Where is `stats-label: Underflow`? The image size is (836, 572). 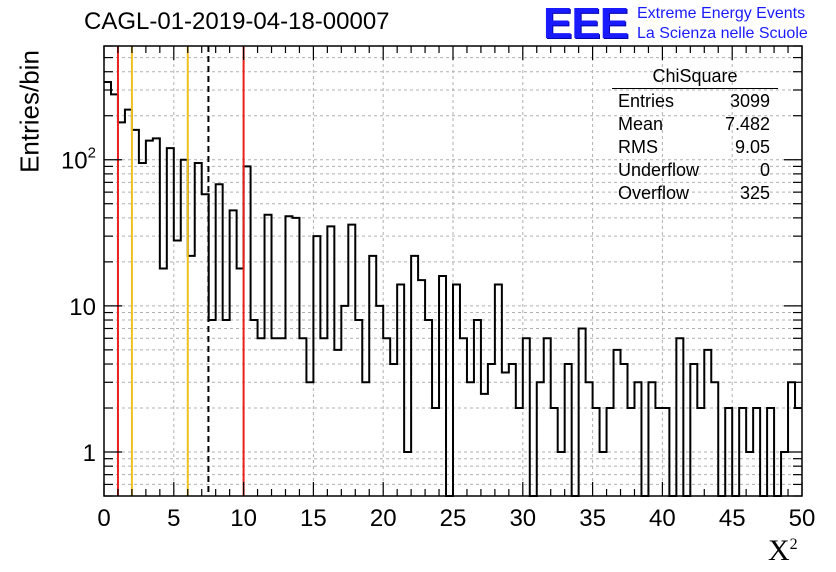
stats-label: Underflow is located at coordinates (659, 170).